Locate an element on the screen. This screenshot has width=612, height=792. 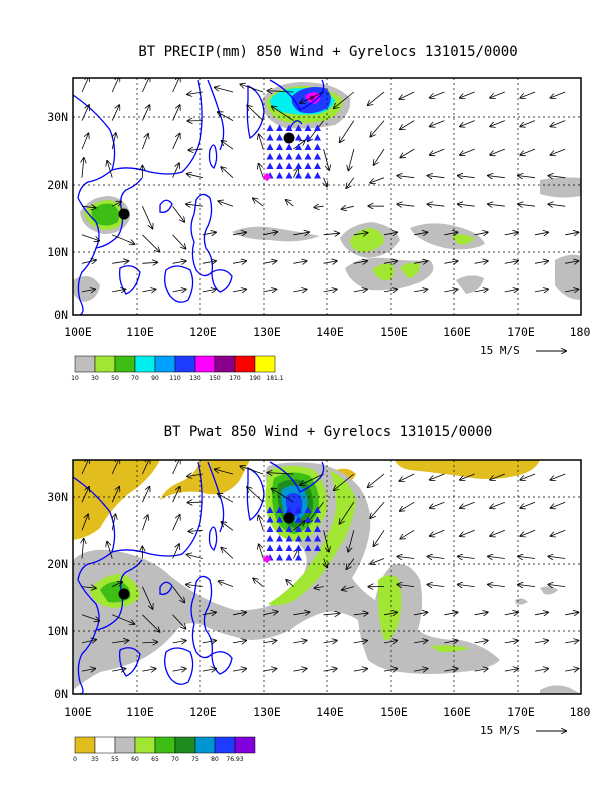
vector-scale: 15 M/S is located at coordinates (523, 350).